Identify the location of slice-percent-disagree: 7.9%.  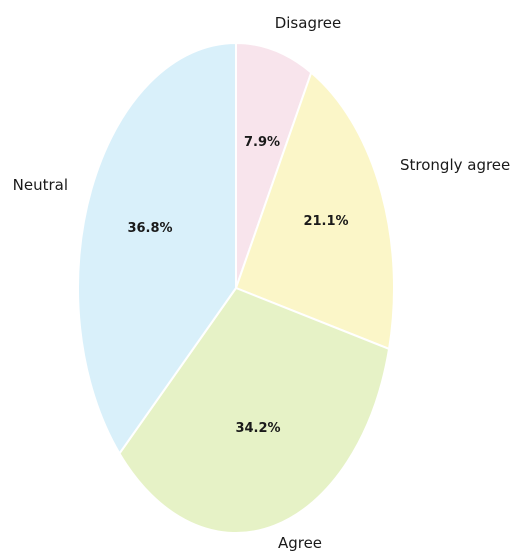
(262, 142).